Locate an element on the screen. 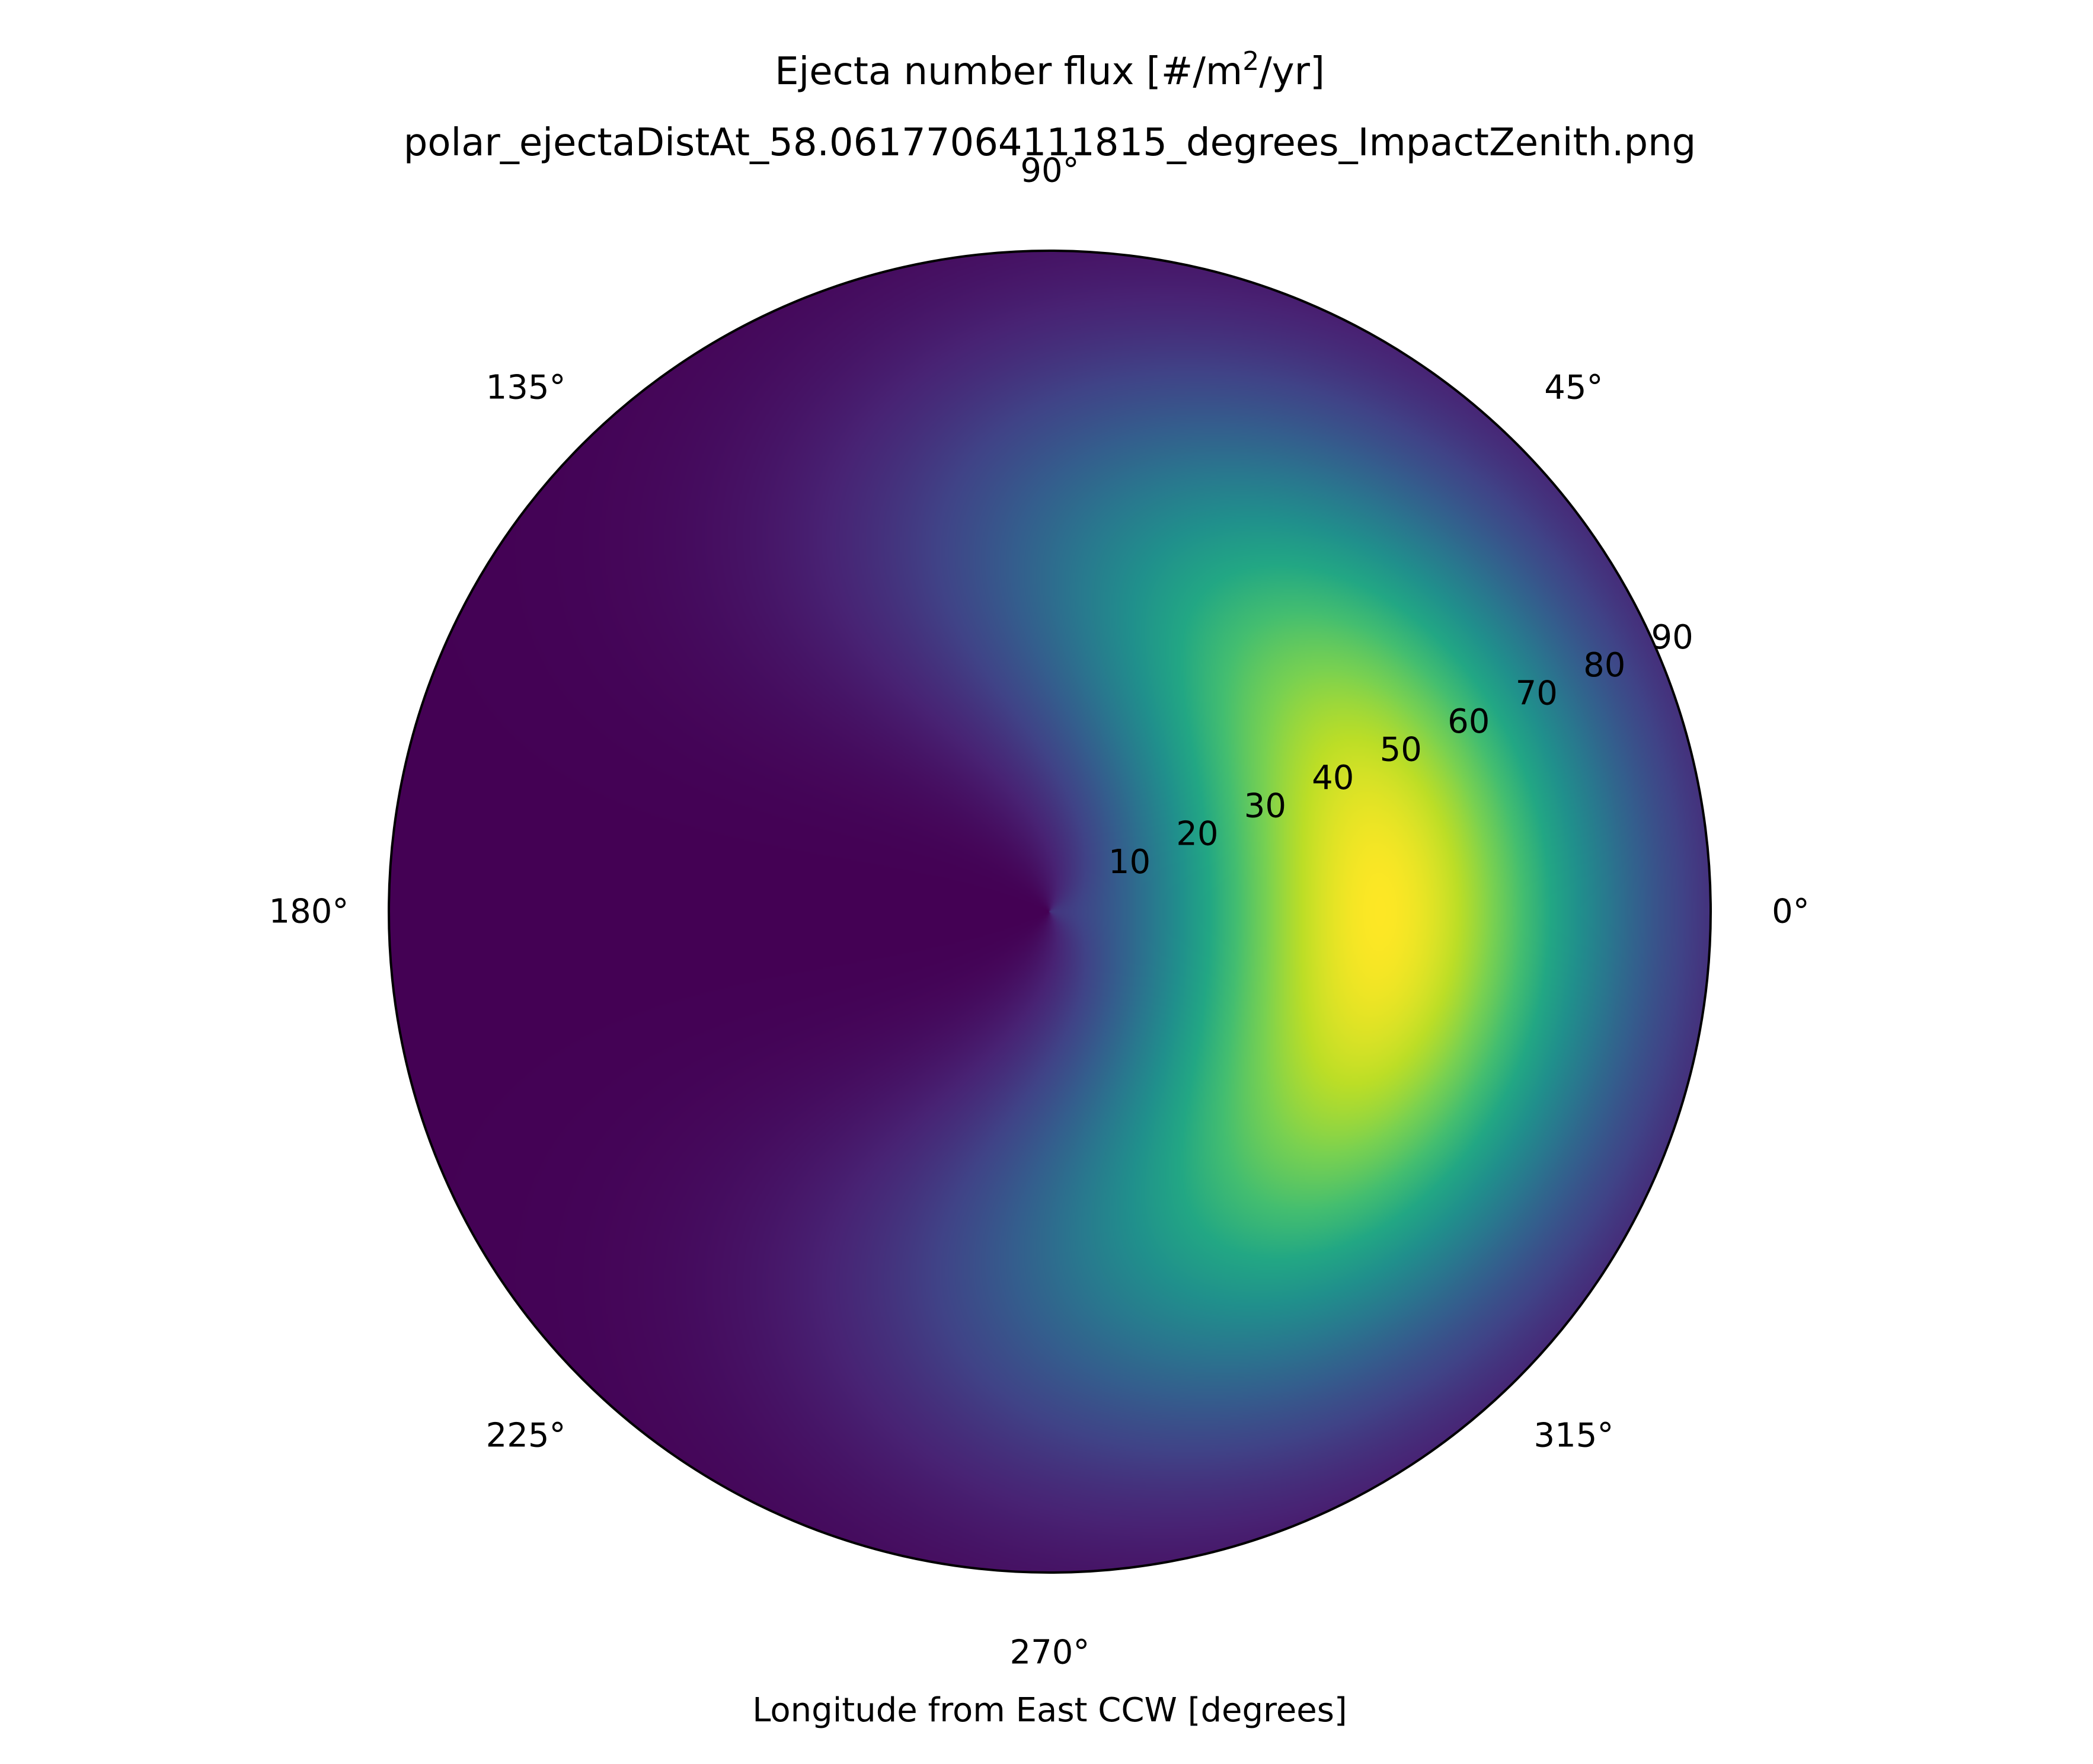  radial-tick-label: 20 is located at coordinates (1197, 835).